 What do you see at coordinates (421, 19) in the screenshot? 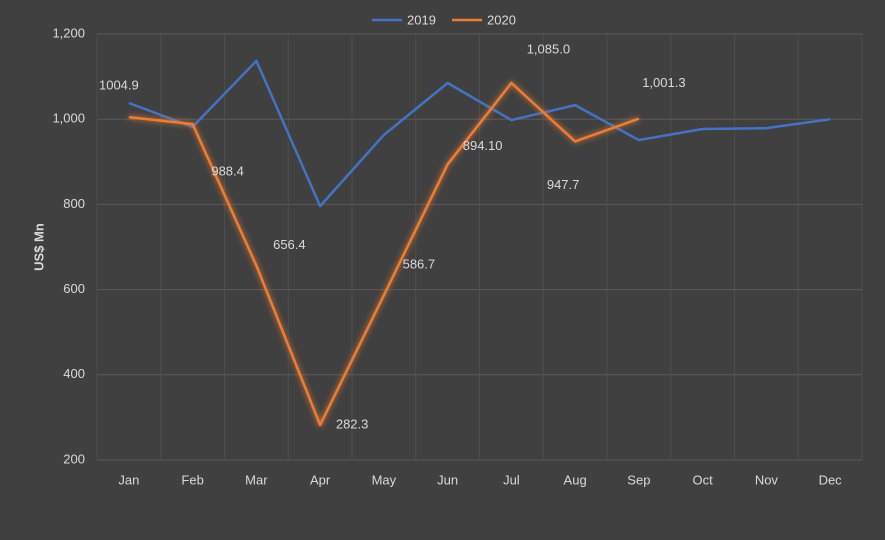
I see `legend-label: 2019` at bounding box center [421, 19].